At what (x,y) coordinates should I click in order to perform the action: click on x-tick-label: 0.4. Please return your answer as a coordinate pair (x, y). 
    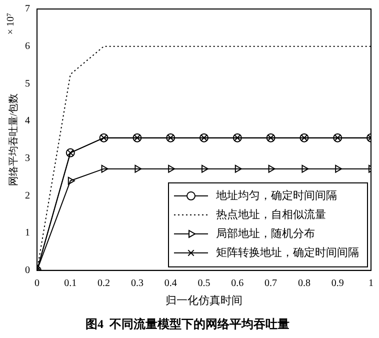
    Looking at the image, I should click on (170, 284).